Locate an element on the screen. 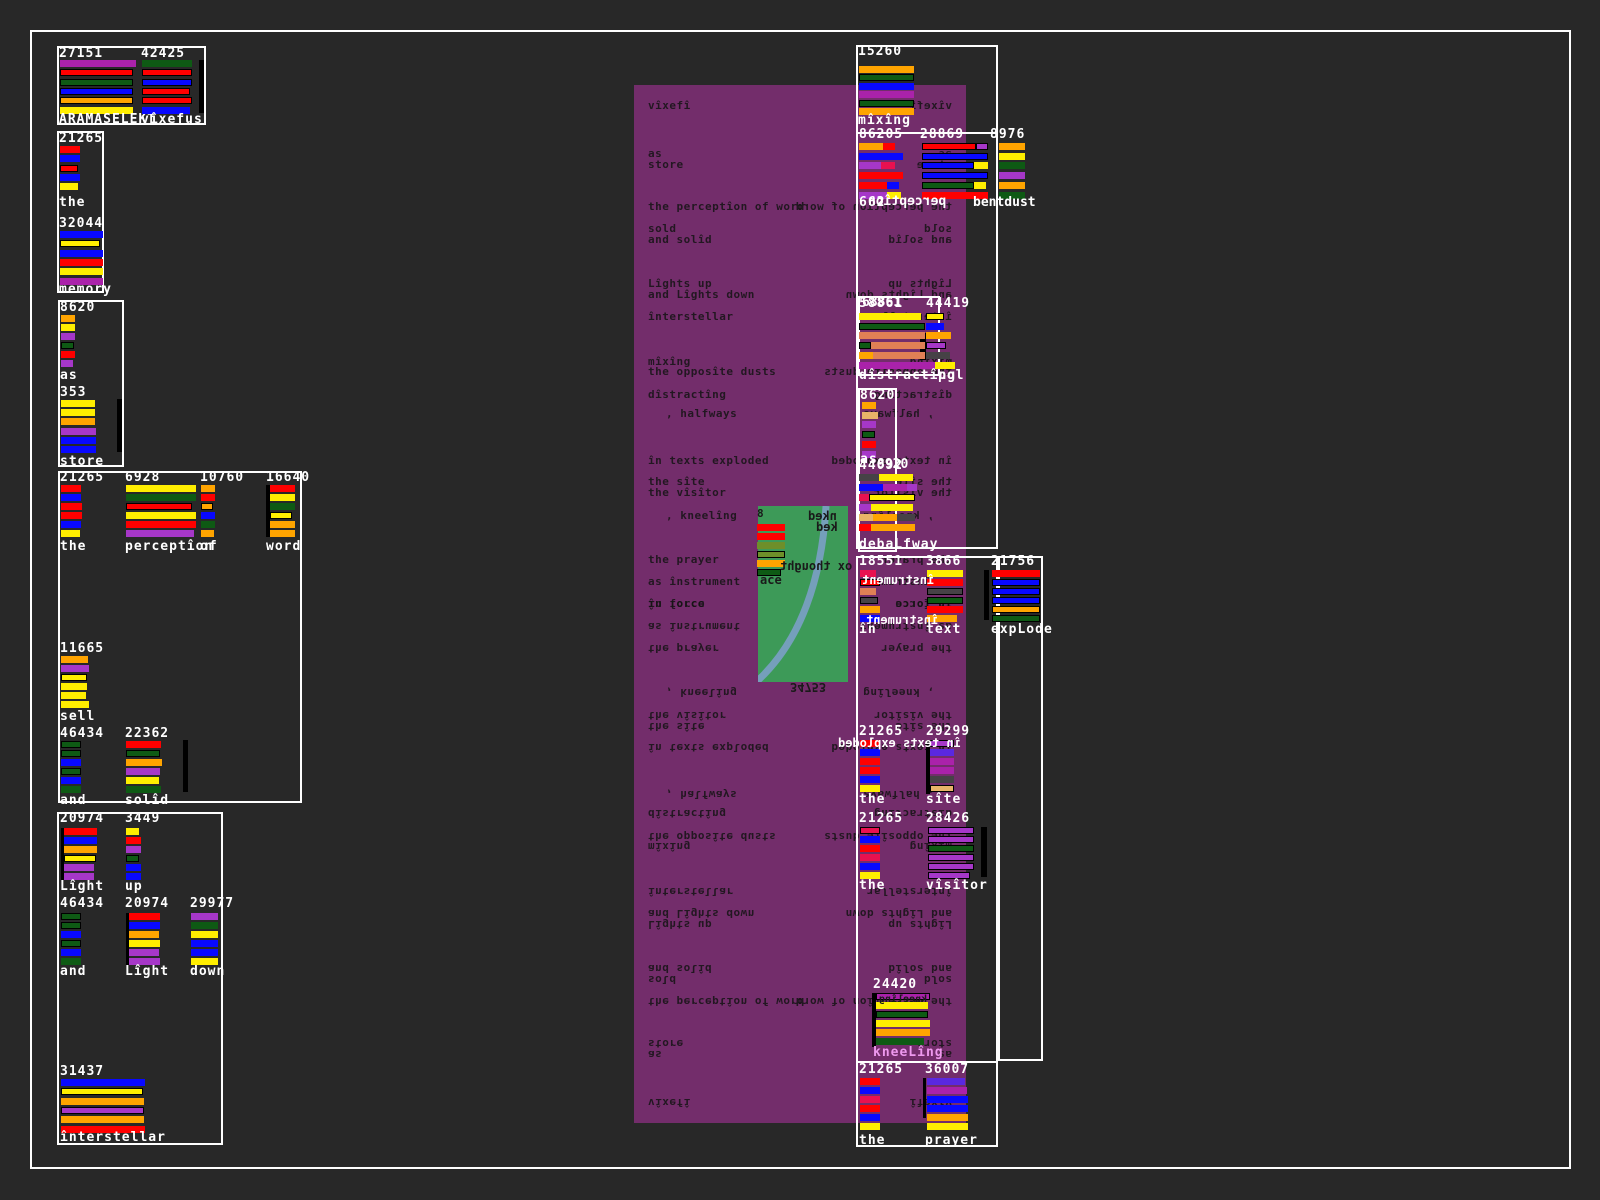 This screenshot has width=1600, height=1200. panel-text-line: vîxefî is located at coordinates (669, 105).